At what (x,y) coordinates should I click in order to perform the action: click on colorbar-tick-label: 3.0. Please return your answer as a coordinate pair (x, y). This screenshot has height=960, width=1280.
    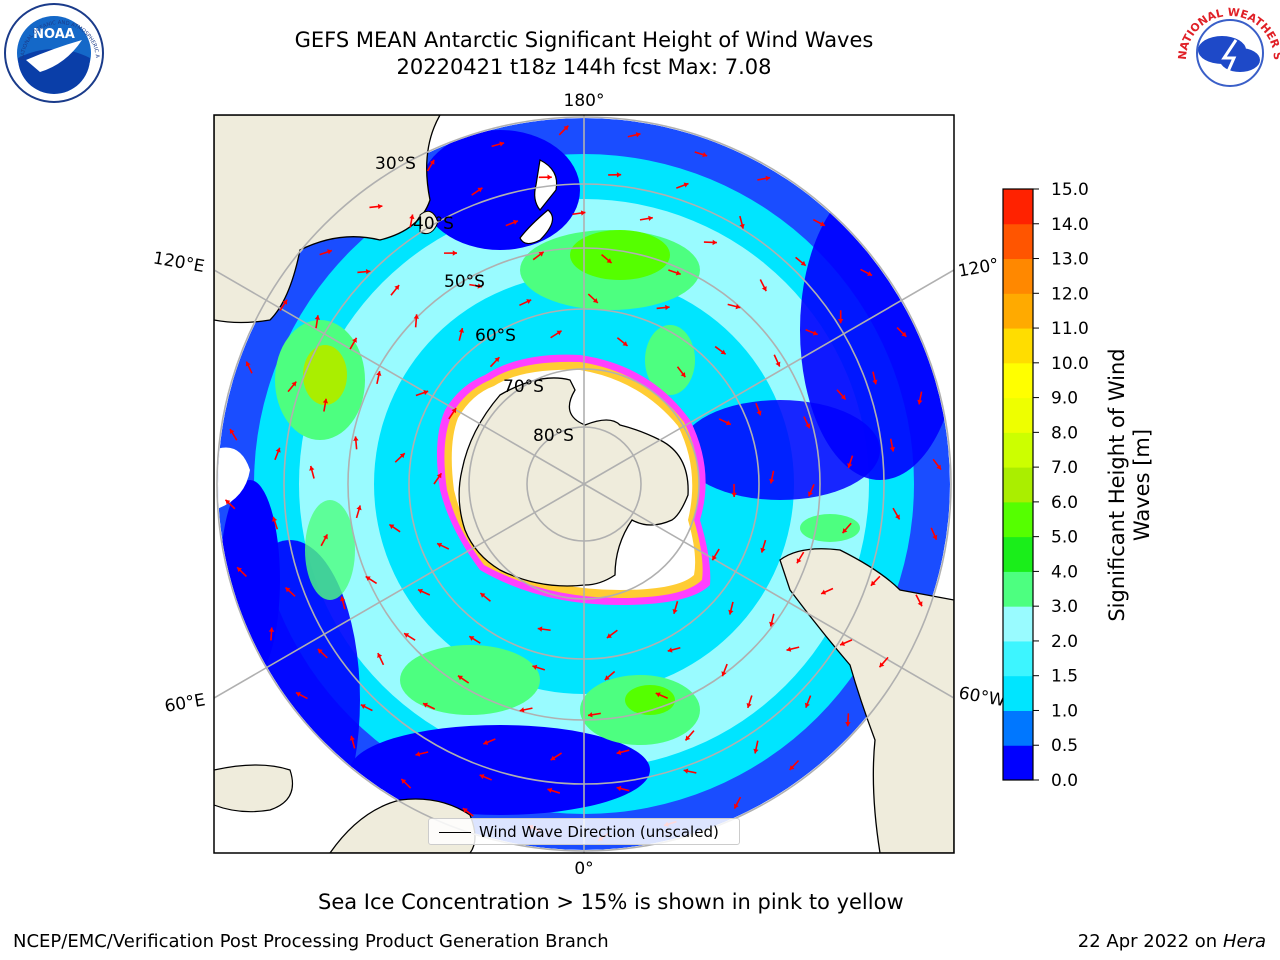
    Looking at the image, I should click on (1064, 607).